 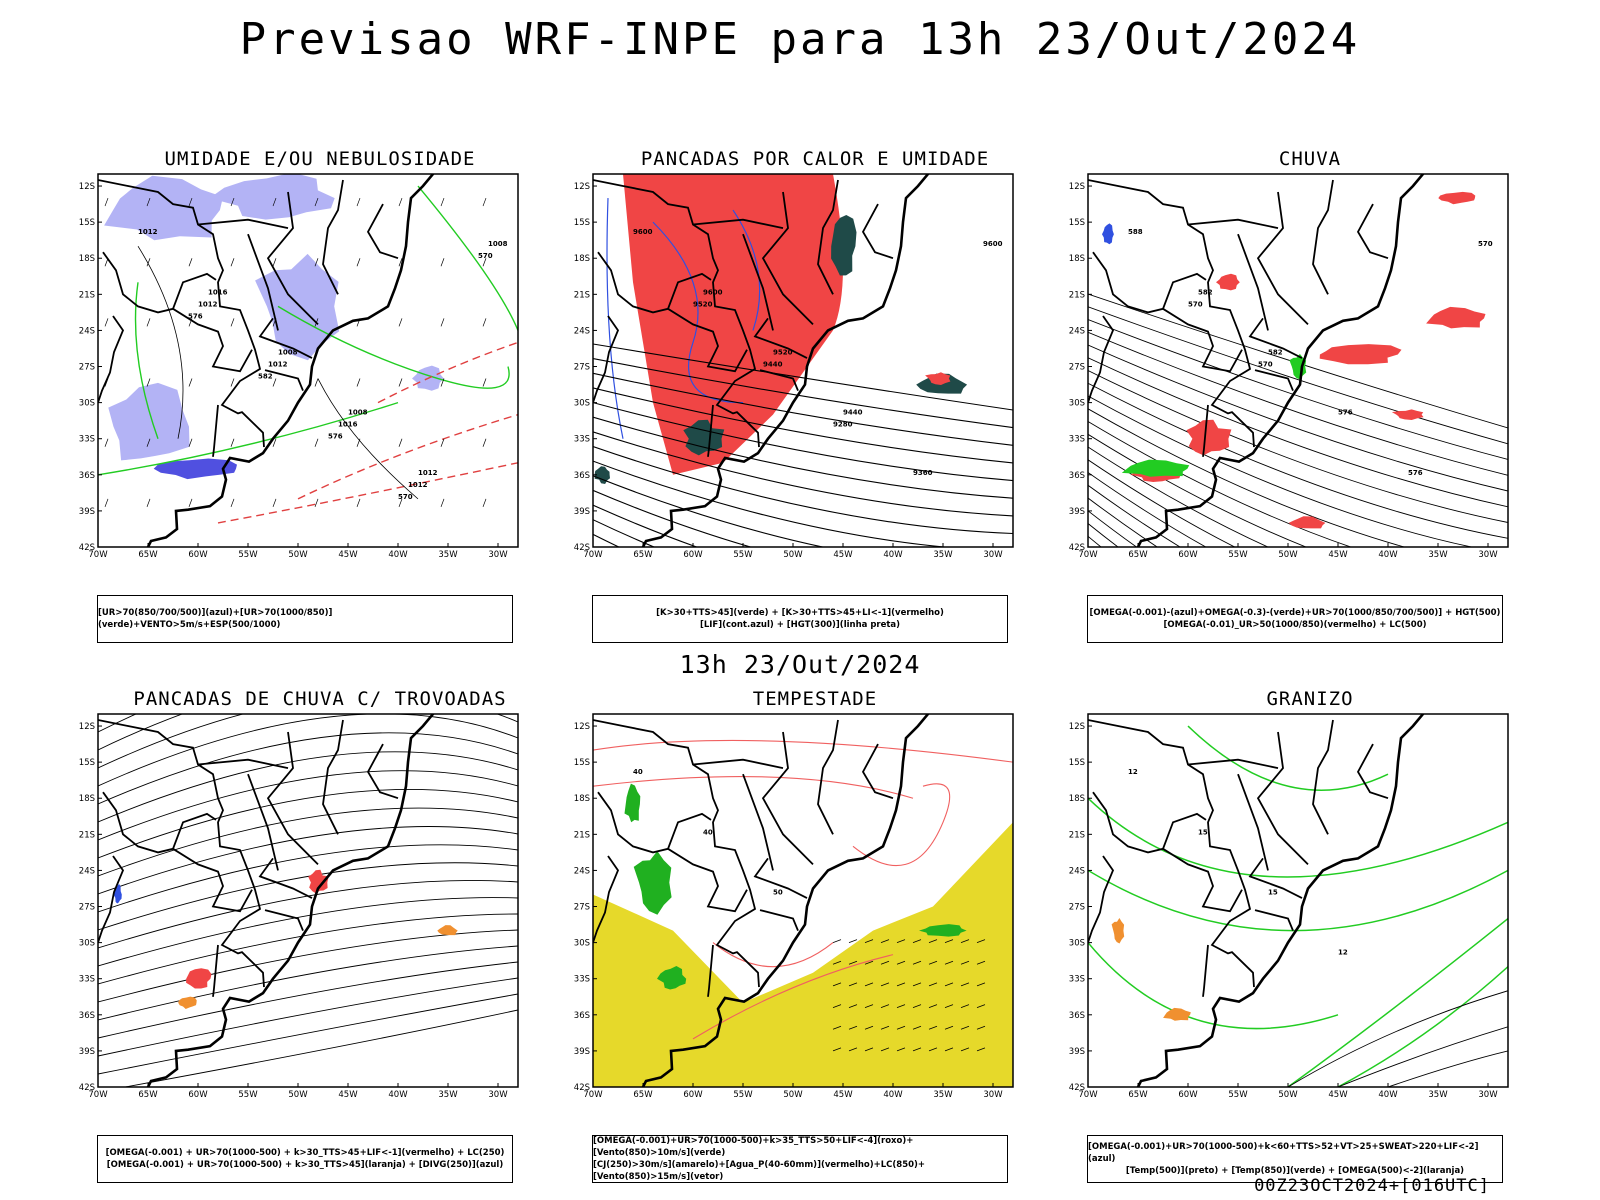 I want to click on contour-label: 50, so click(x=778, y=892).